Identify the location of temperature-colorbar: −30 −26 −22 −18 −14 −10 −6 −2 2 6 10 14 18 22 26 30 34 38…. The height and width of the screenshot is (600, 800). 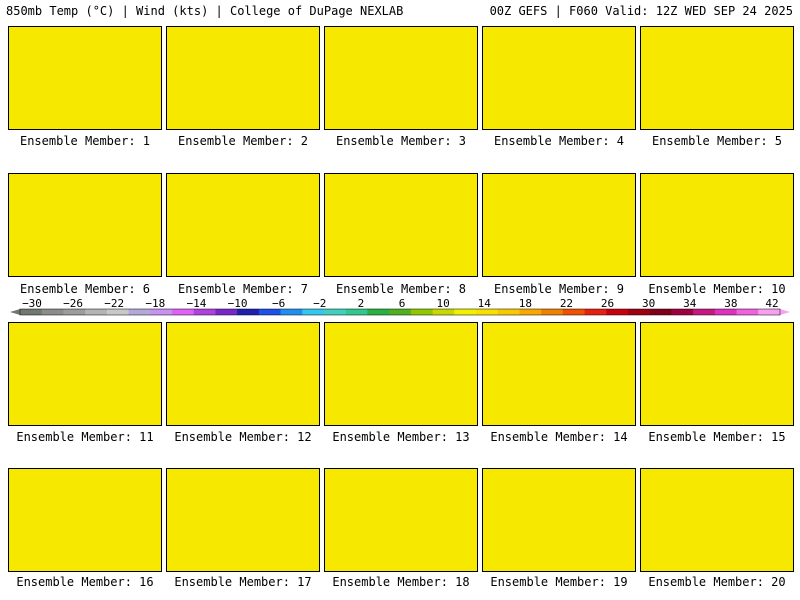
(400, 306).